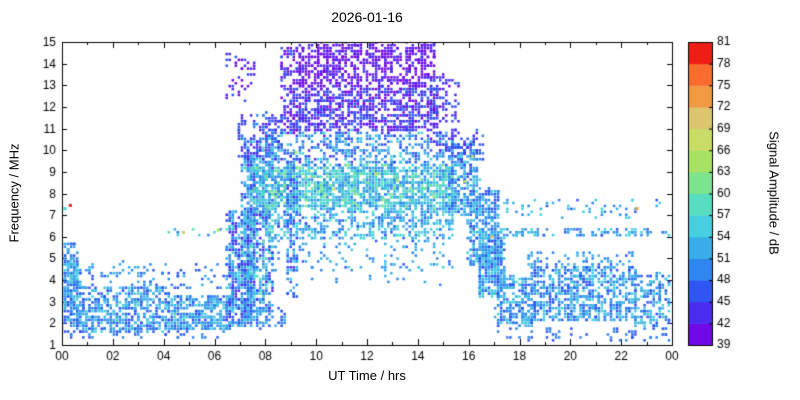 The width and height of the screenshot is (800, 400). Describe the element at coordinates (14, 193) in the screenshot. I see `y-axis-label: Frequency / MHz` at that location.